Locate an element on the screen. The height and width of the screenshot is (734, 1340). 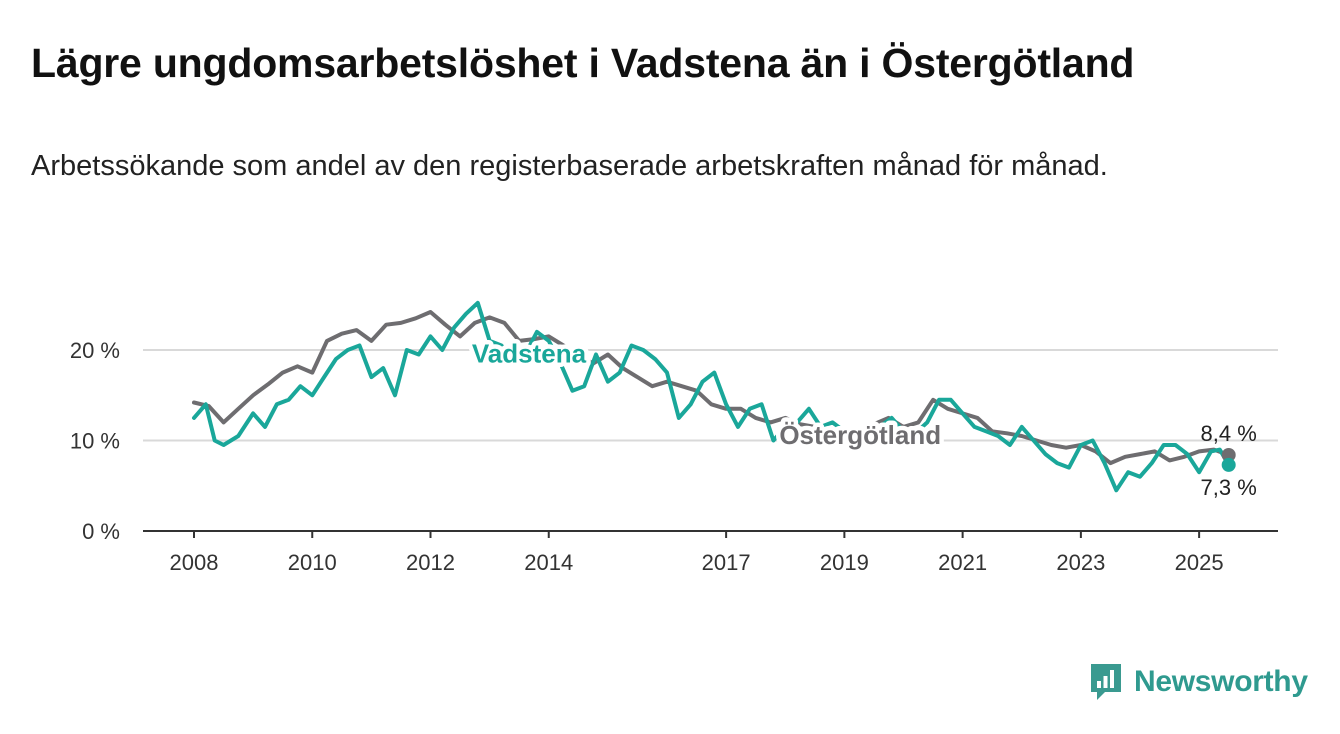
brand-name: Newsworthy is located at coordinates (1221, 681).